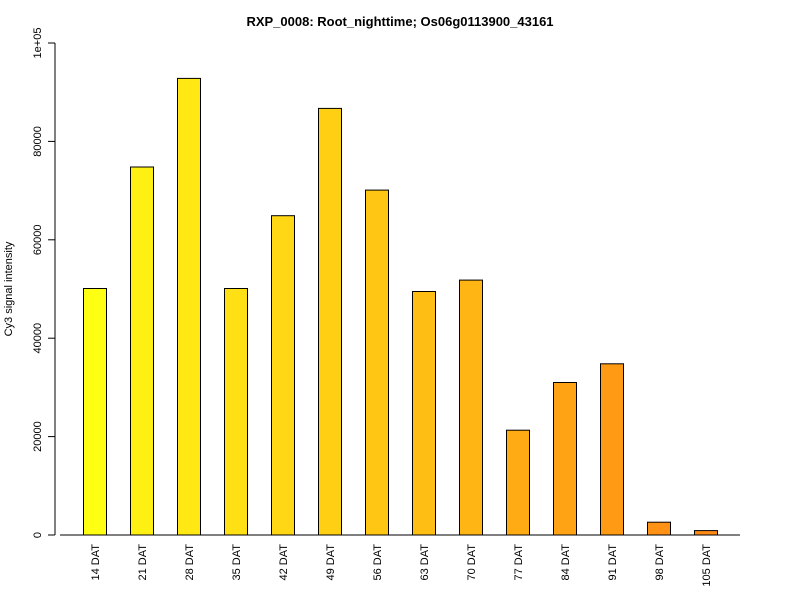  Describe the element at coordinates (612, 449) in the screenshot. I see `bar-91-dat` at that location.